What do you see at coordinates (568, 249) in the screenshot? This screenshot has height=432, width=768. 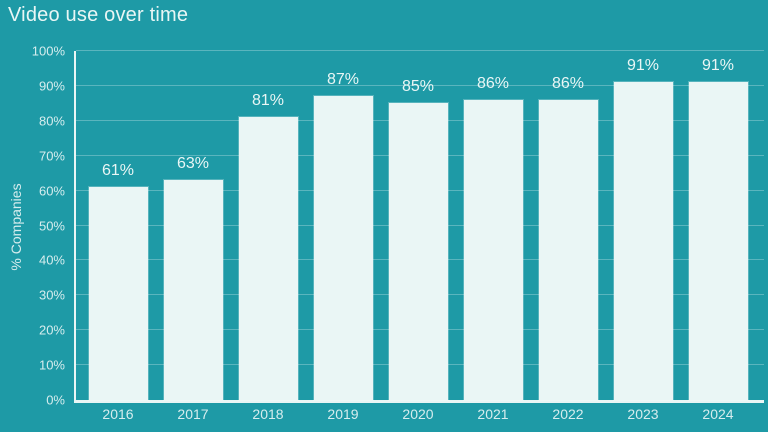 I see `bar-2022` at bounding box center [568, 249].